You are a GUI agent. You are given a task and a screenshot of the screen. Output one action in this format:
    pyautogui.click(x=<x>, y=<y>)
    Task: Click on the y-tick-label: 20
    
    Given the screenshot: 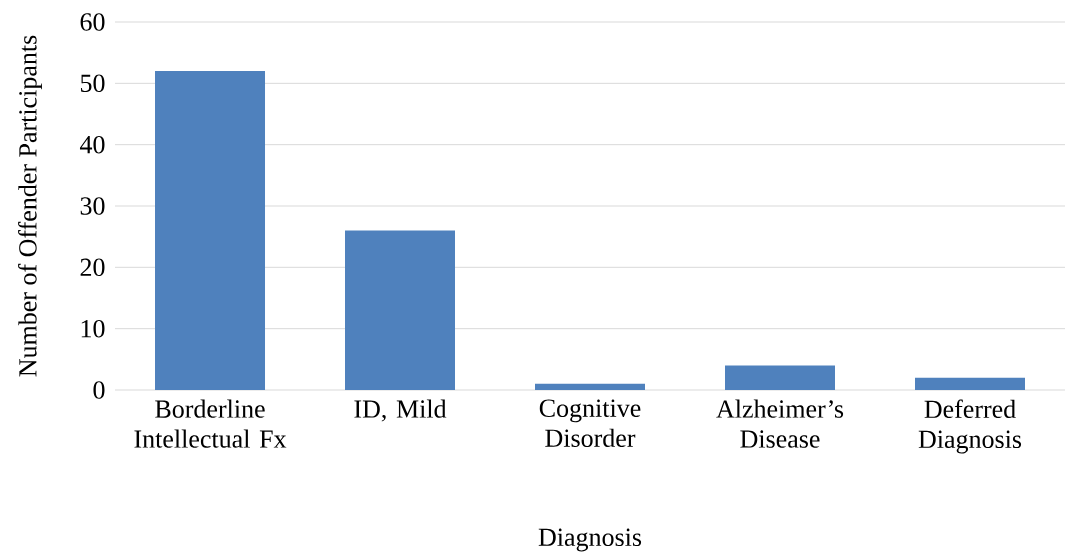 What is the action you would take?
    pyautogui.click(x=92, y=267)
    